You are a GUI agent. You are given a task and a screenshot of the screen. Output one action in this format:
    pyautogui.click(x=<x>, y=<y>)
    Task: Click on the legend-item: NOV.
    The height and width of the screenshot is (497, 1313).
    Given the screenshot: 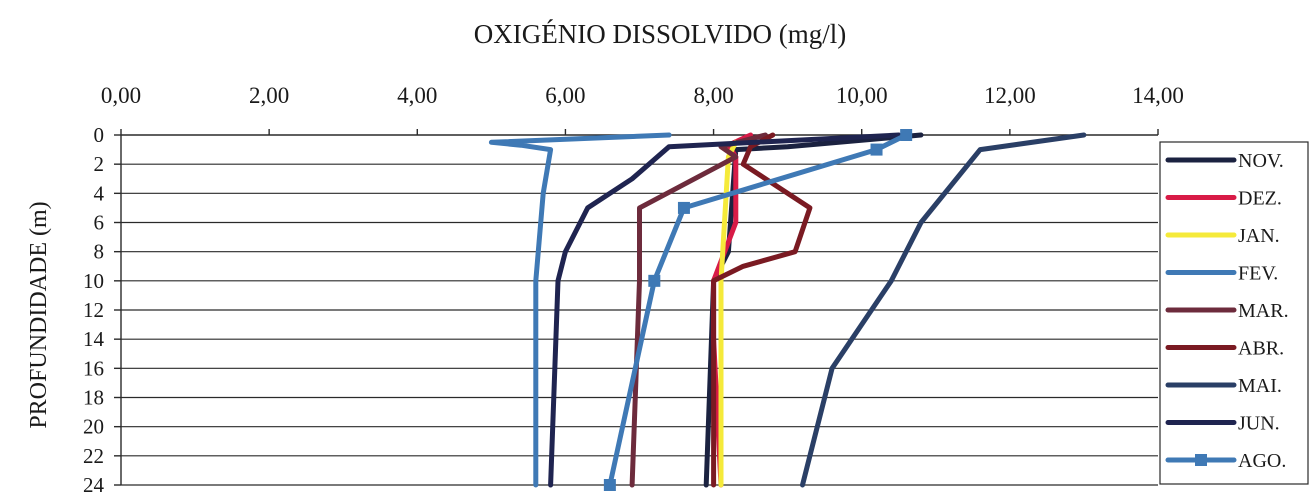 What is the action you would take?
    pyautogui.click(x=1224, y=161)
    